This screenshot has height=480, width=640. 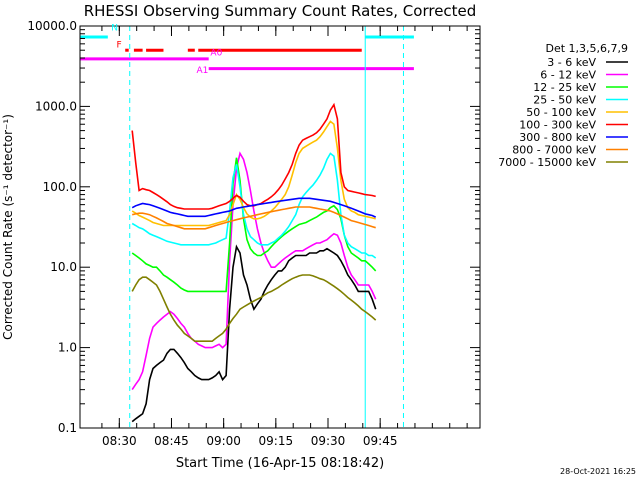 I want to click on x-tick-label: 09:30, so click(x=328, y=441).